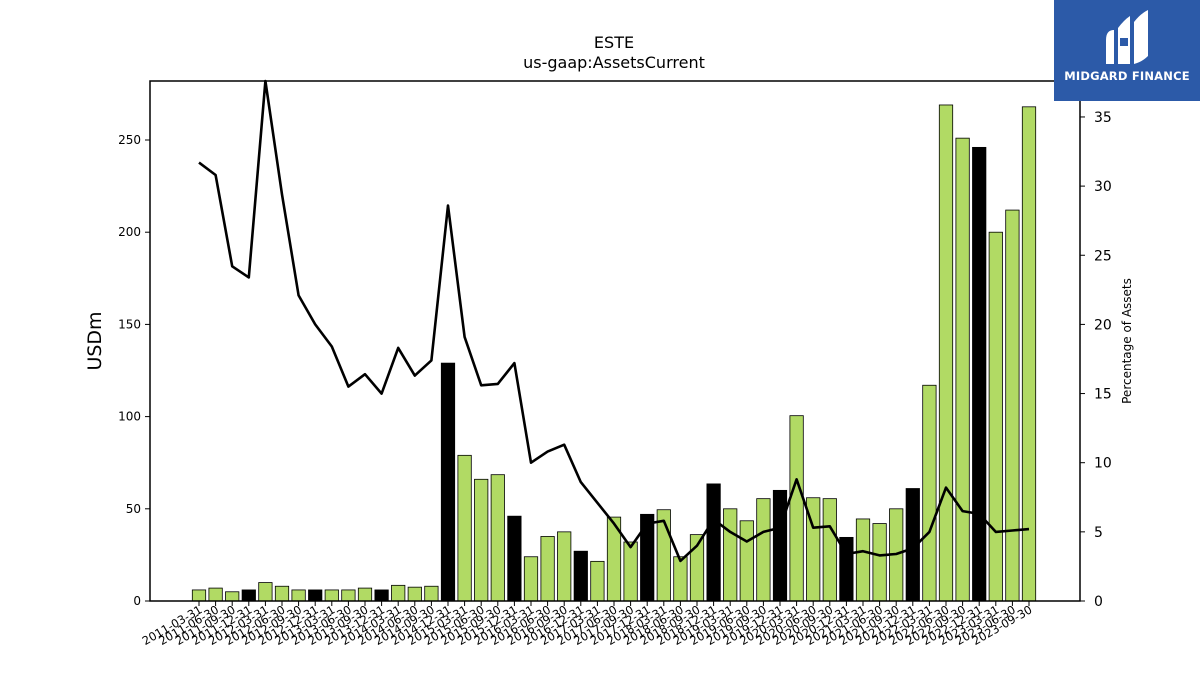  I want to click on chart-title: ESTE, so click(614, 42).